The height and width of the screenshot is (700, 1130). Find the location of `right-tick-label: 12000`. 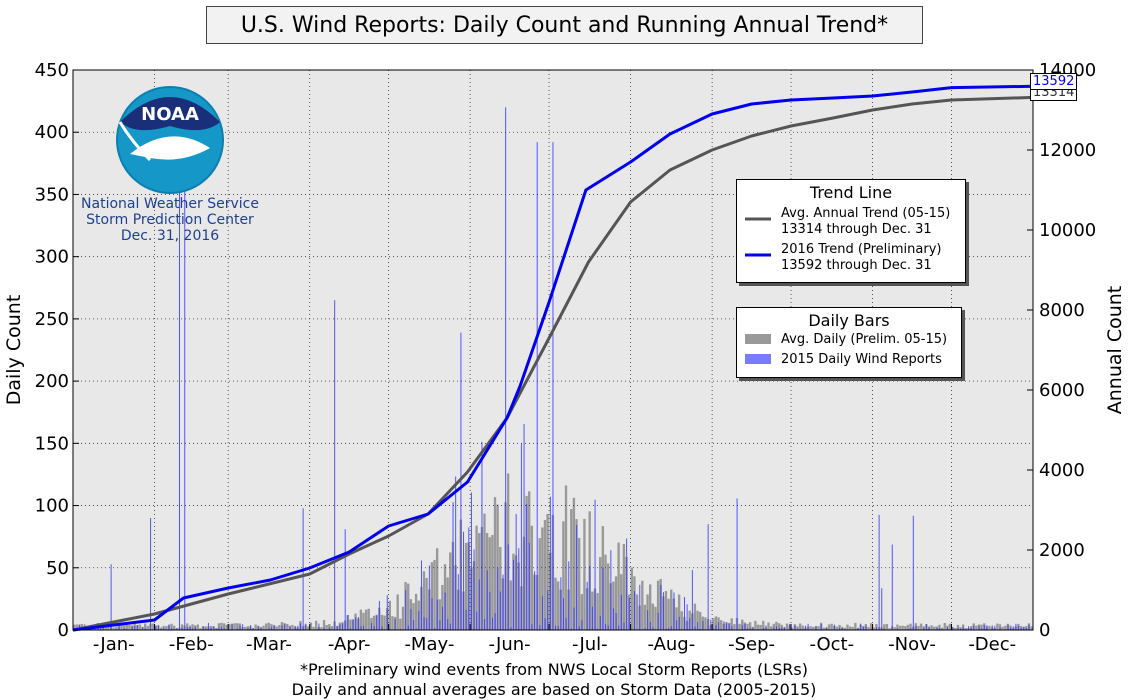

right-tick-label: 12000 is located at coordinates (1067, 150).